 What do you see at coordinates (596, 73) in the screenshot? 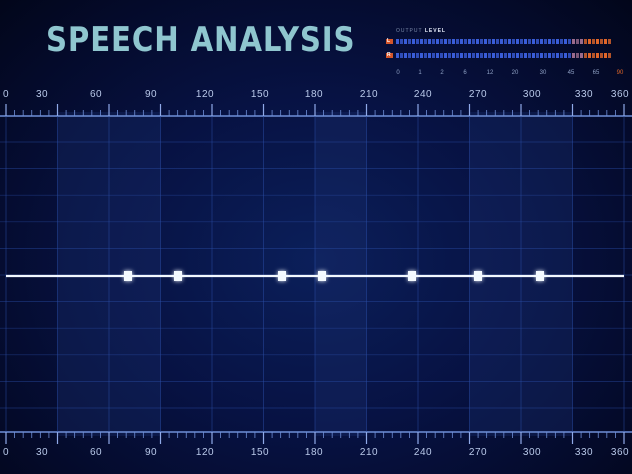
I see `meter-scale-label: 65` at bounding box center [596, 73].